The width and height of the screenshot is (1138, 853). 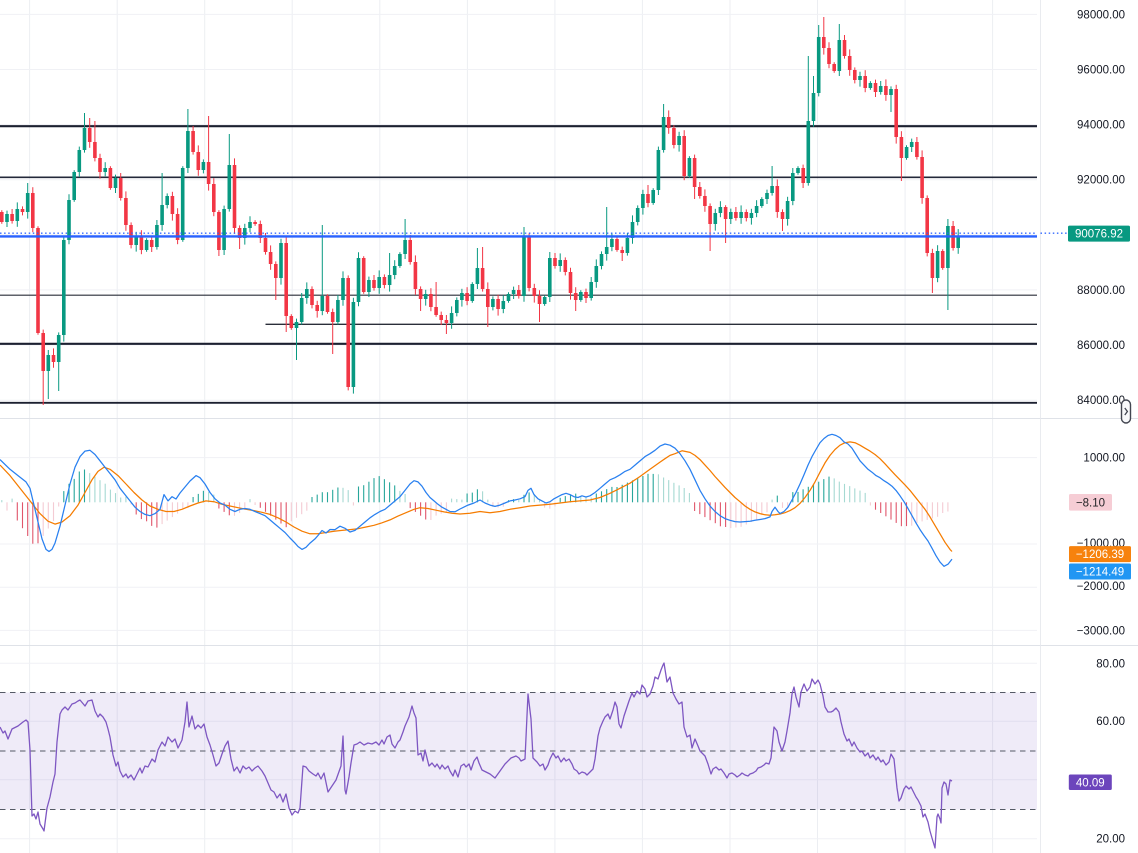 I want to click on svg-text: 90076.92, so click(x=1099, y=235).